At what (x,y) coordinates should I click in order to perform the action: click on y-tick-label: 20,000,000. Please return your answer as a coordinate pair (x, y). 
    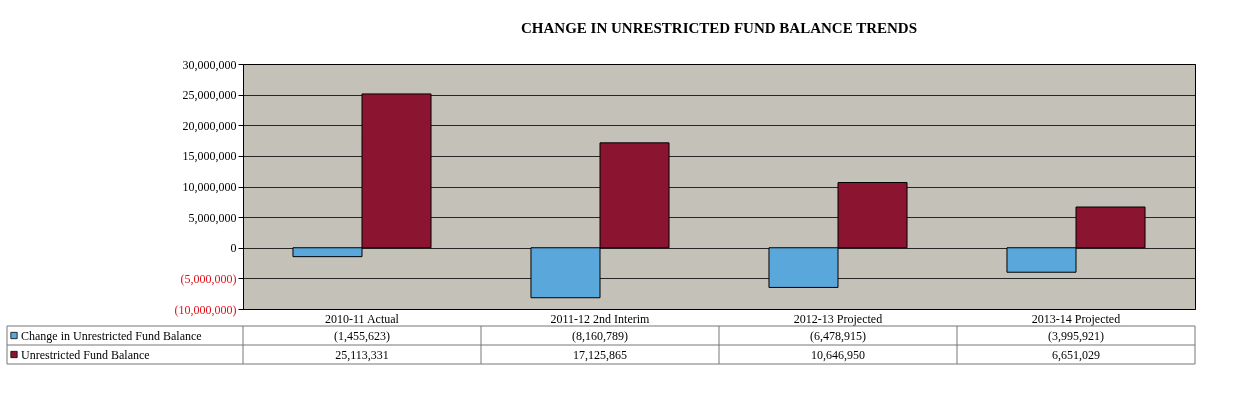
    Looking at the image, I should click on (209, 125).